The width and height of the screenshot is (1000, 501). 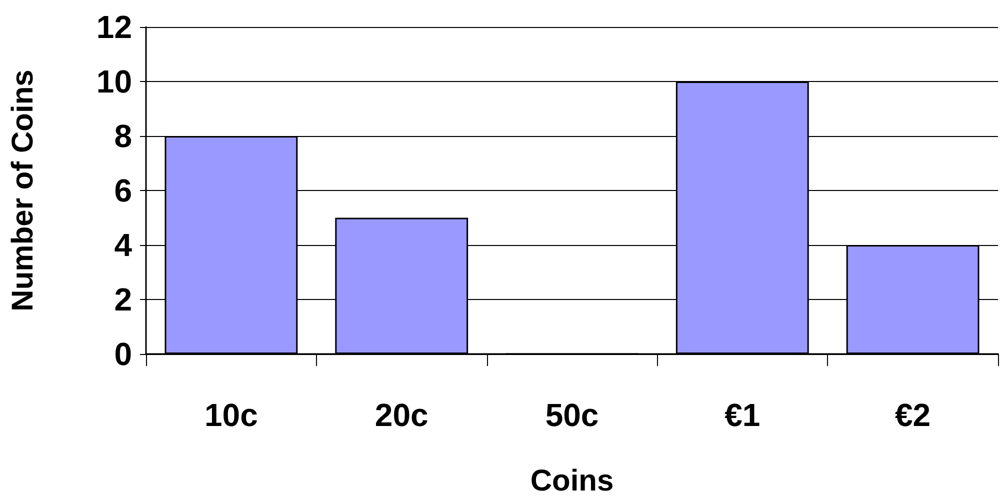 I want to click on y-tick-label: 0, so click(x=123, y=354).